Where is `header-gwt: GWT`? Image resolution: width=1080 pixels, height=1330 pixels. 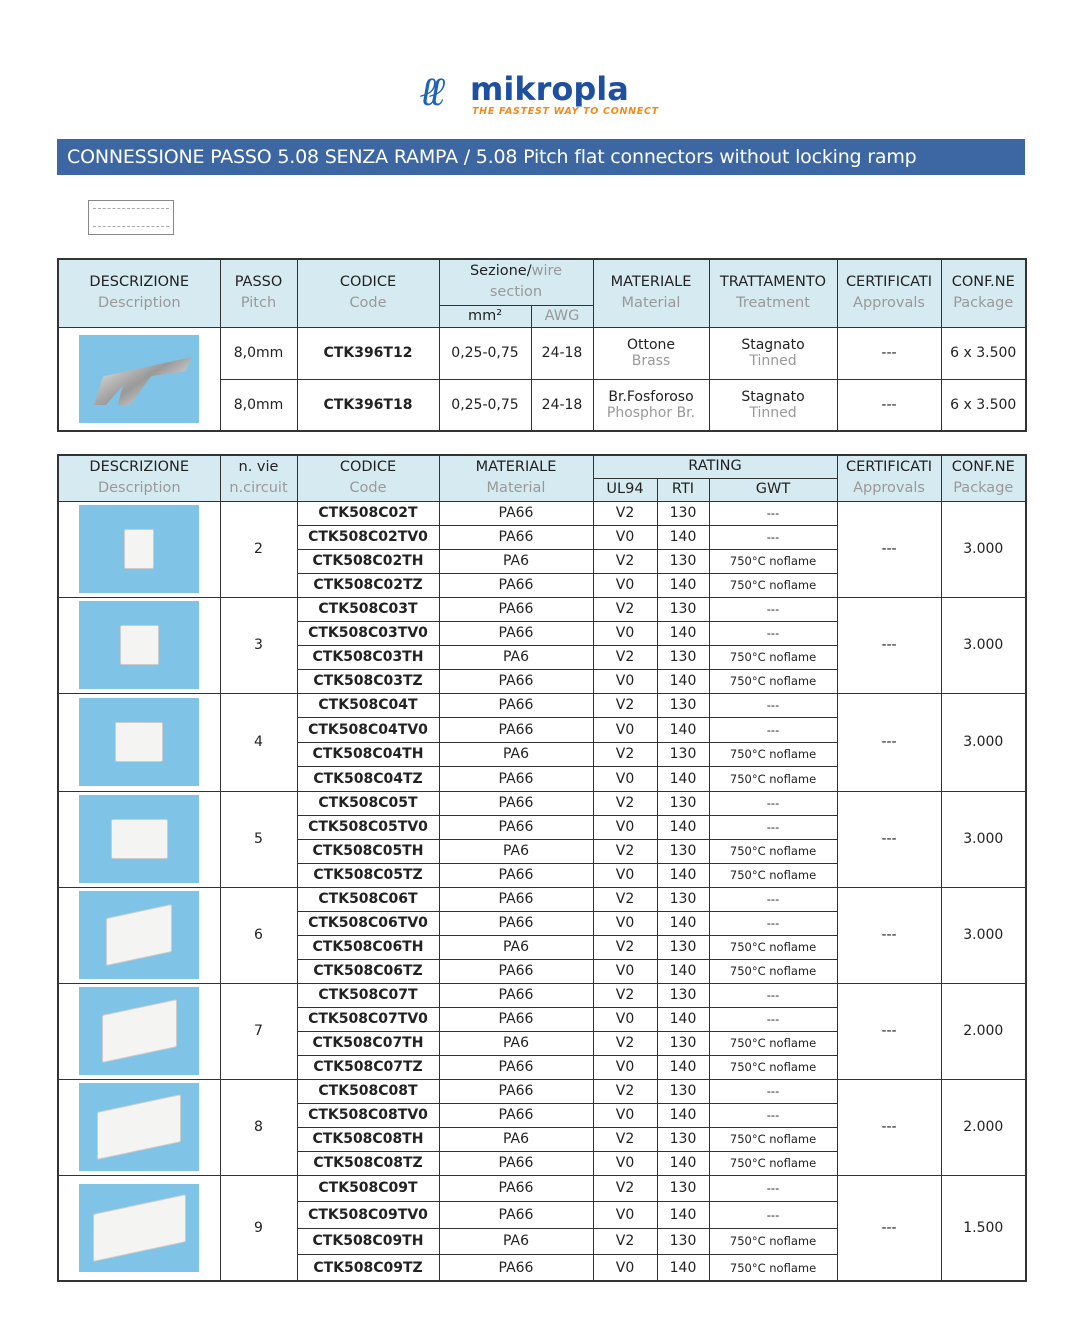
header-gwt: GWT is located at coordinates (773, 489).